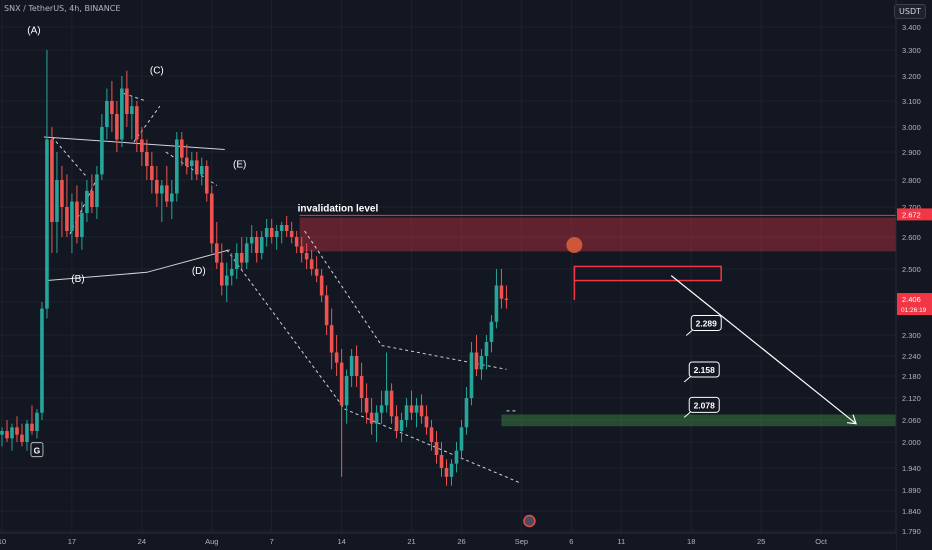 The image size is (932, 550). Describe the element at coordinates (77, 279) in the screenshot. I see `wave-label: (B)` at that location.